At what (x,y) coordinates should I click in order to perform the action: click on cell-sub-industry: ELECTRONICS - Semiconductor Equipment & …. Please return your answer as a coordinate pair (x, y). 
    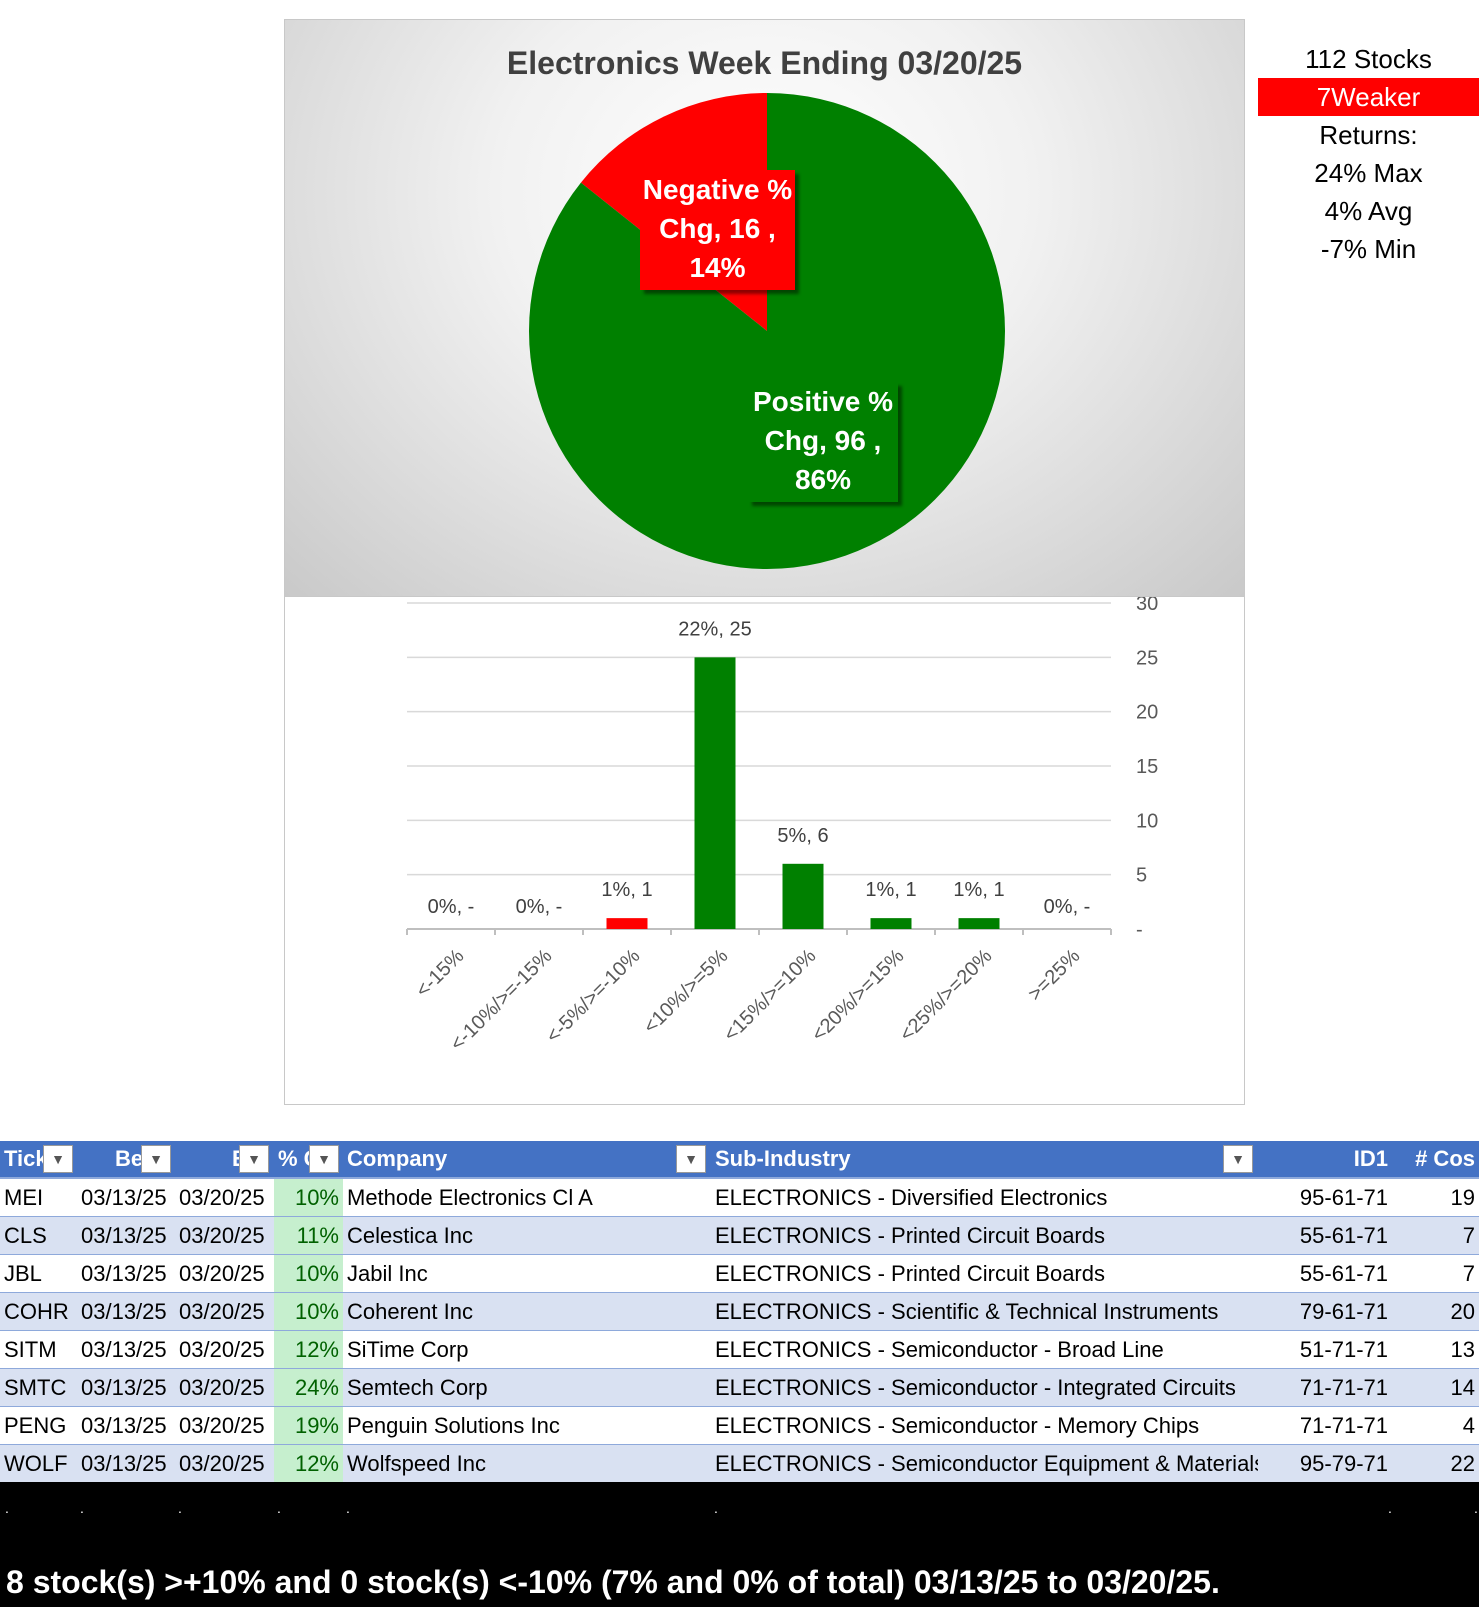
    Looking at the image, I should click on (984, 1463).